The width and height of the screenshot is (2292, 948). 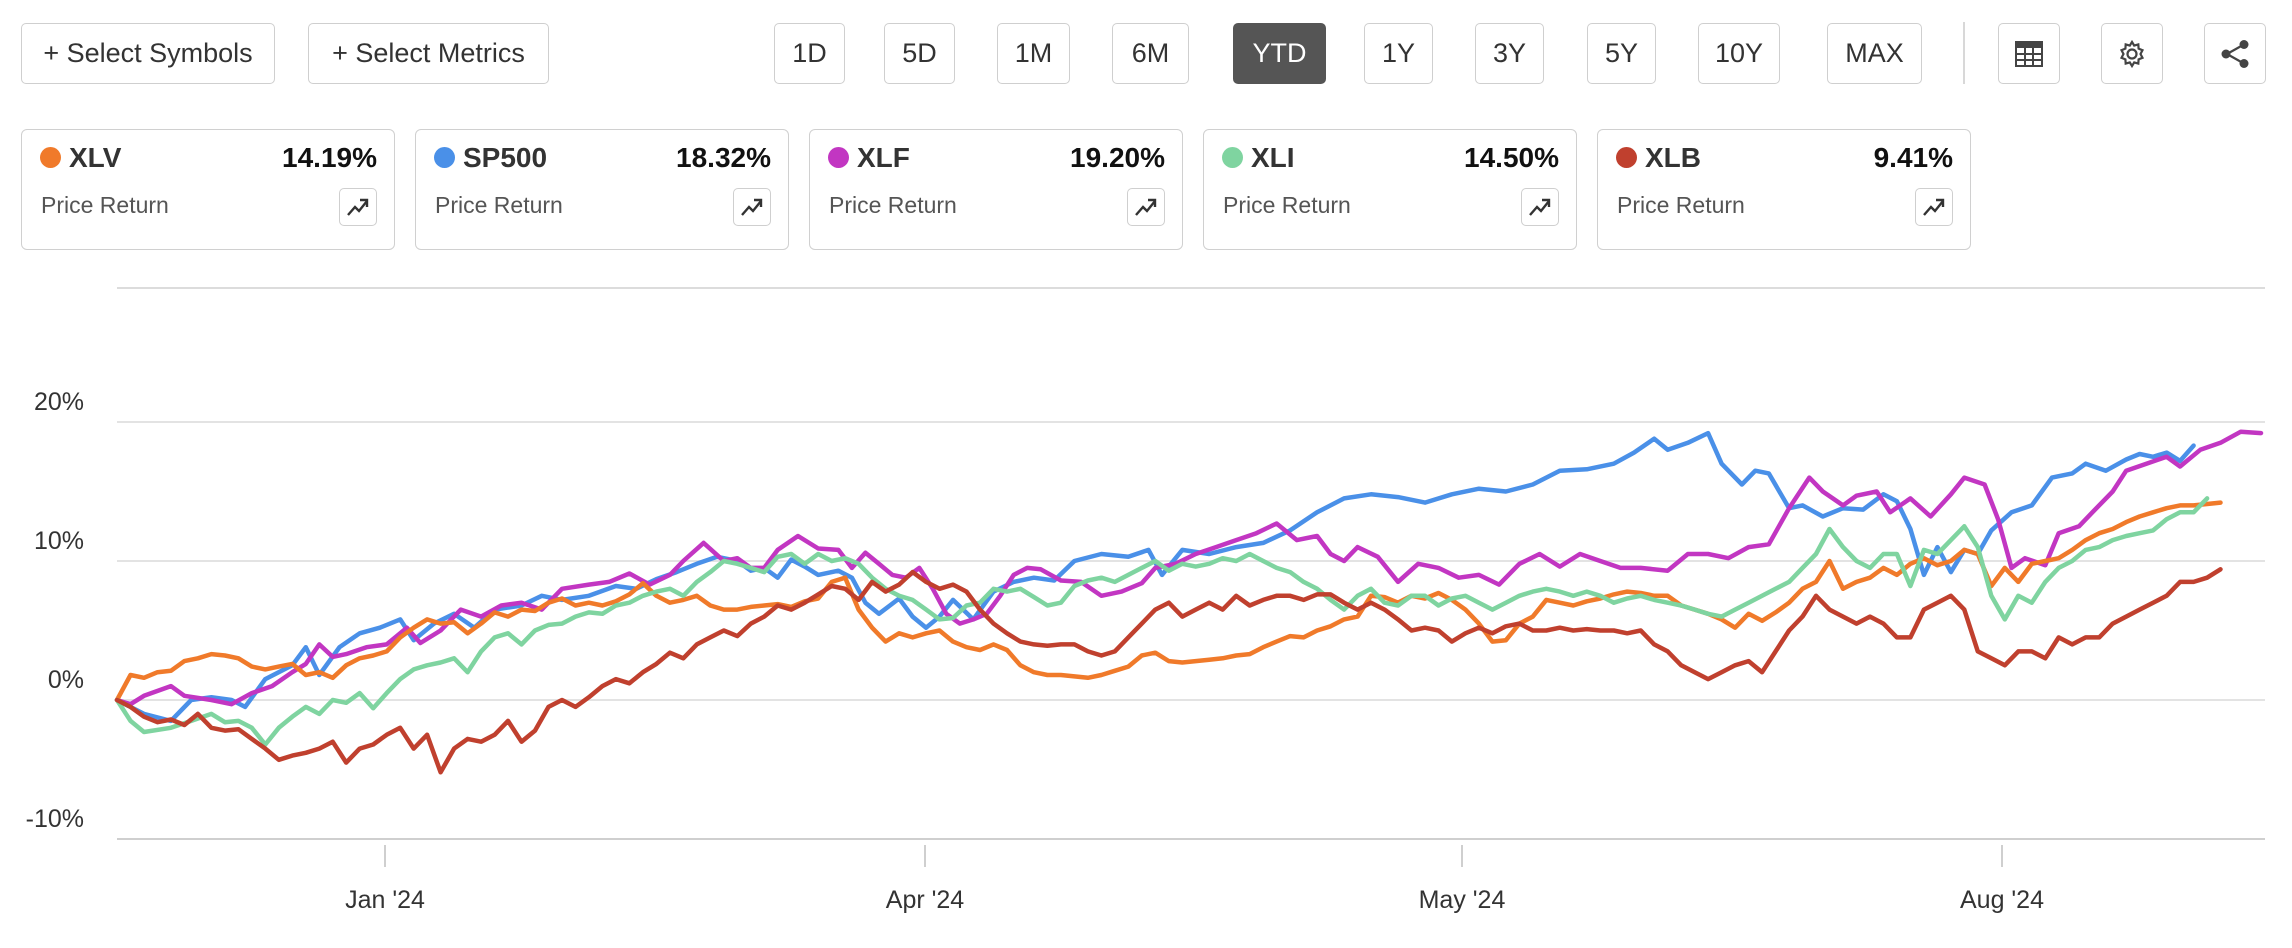 I want to click on x-tick-label: Apr '24, so click(x=925, y=900).